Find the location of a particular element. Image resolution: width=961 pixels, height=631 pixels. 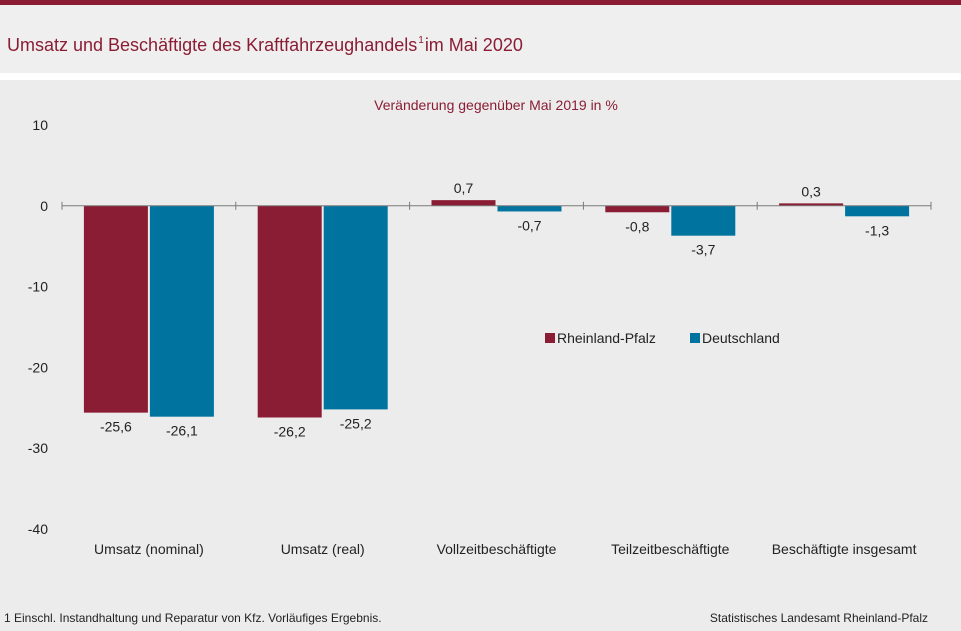

data-label: -1,3 is located at coordinates (877, 230).